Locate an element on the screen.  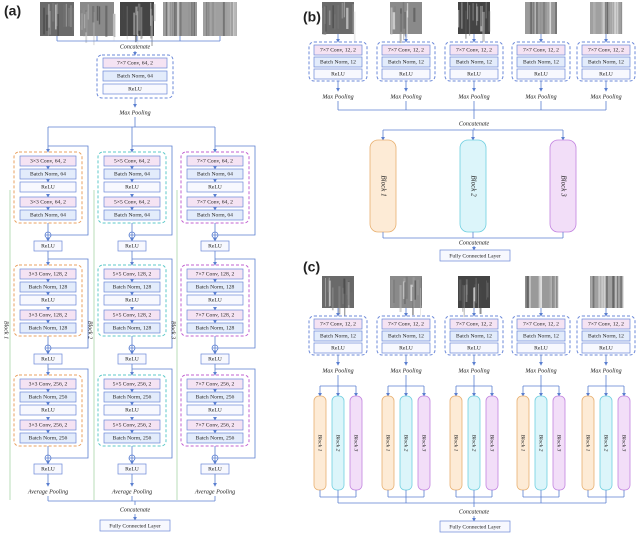
layer-label: 5×5 Conv, 128, 2 is located at coordinates (132, 316).